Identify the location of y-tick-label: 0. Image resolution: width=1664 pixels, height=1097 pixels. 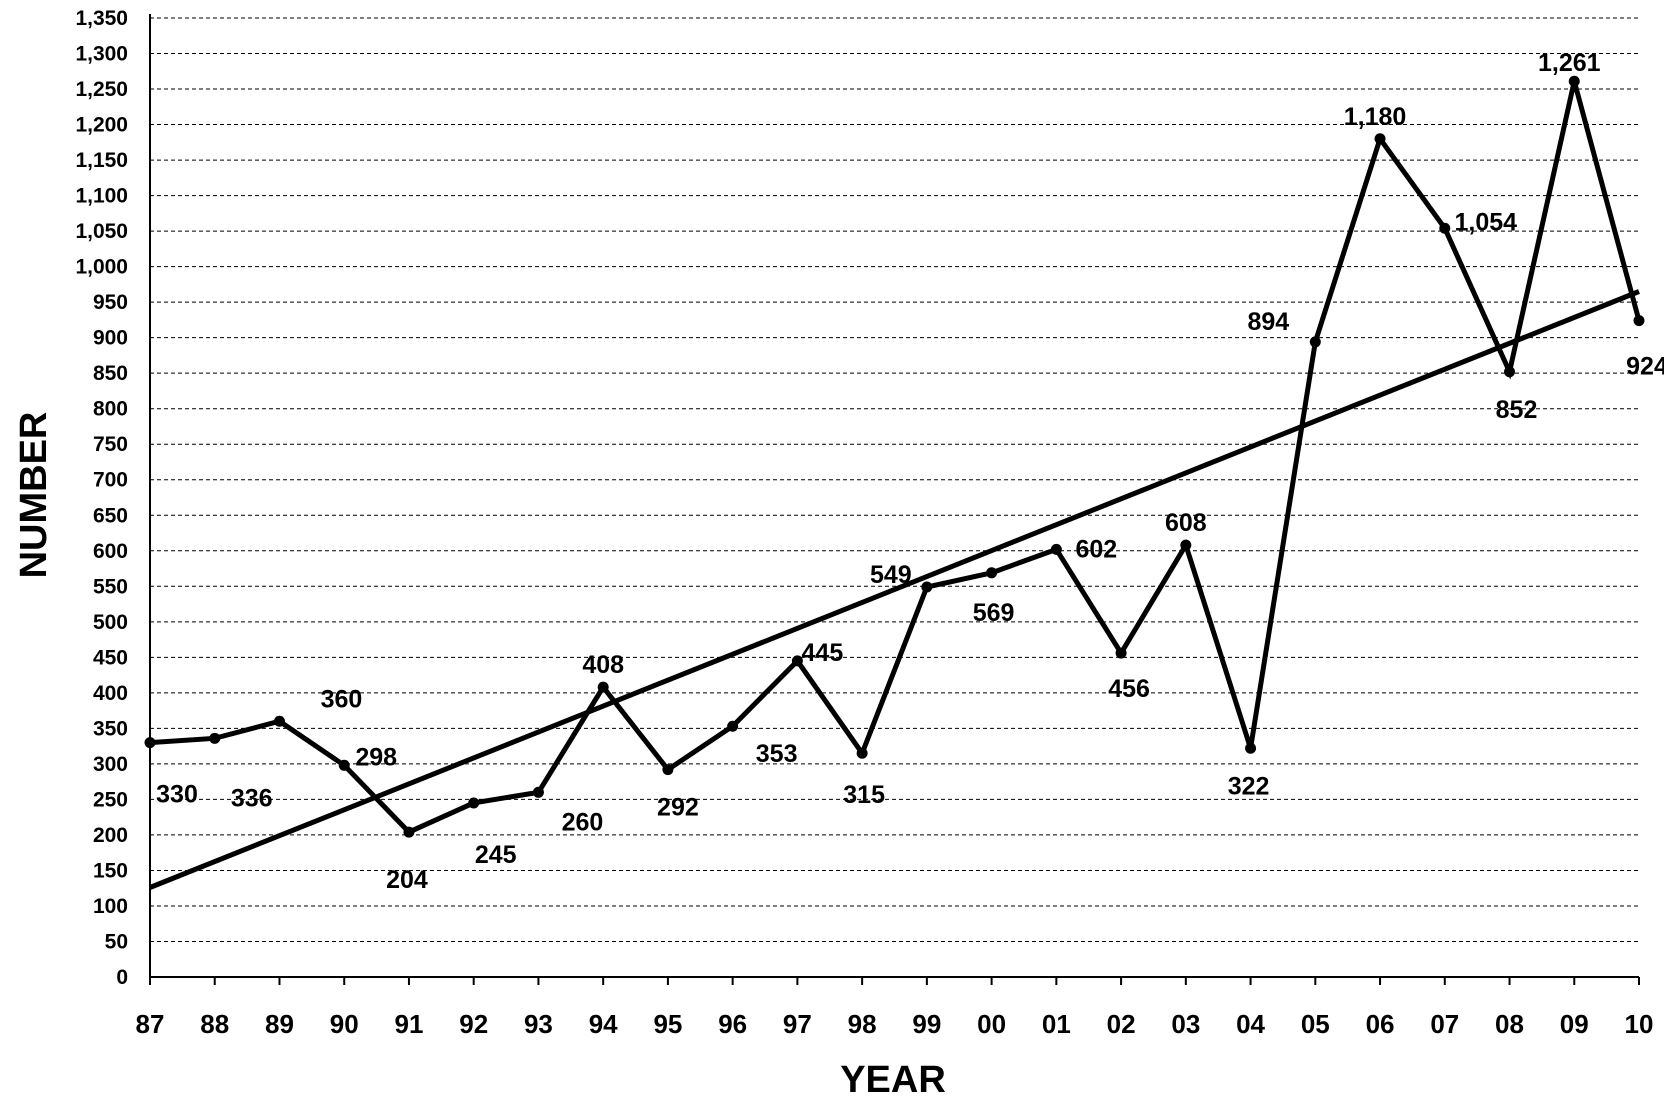
(122, 977).